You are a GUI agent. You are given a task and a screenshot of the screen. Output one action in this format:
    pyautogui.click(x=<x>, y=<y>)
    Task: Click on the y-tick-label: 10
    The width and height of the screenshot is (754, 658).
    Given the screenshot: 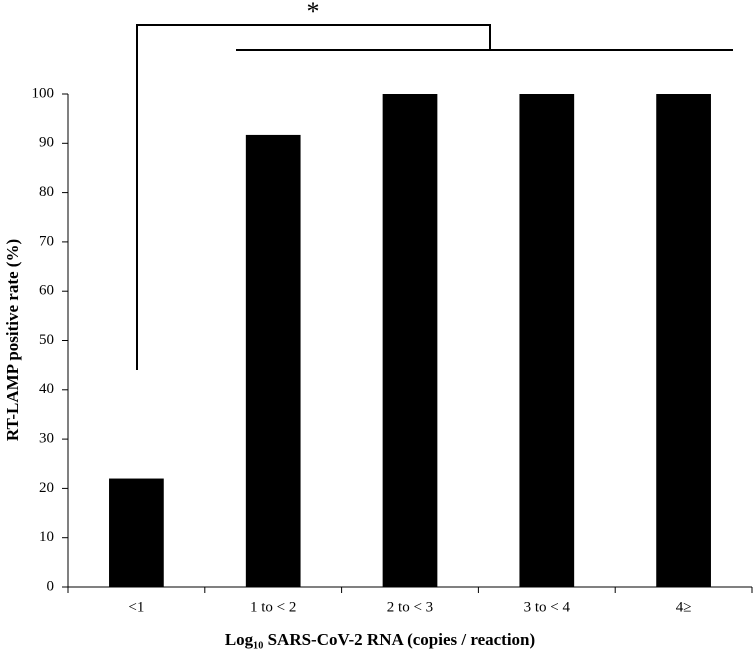 What is the action you would take?
    pyautogui.click(x=46, y=537)
    